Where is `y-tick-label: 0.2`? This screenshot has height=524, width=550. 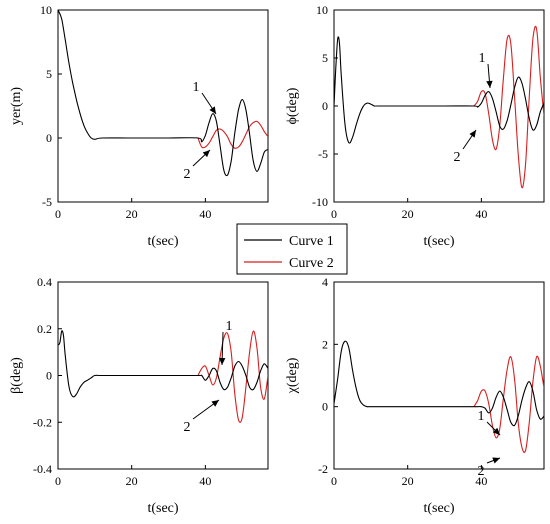
y-tick-label: 0.2 is located at coordinates (44, 329).